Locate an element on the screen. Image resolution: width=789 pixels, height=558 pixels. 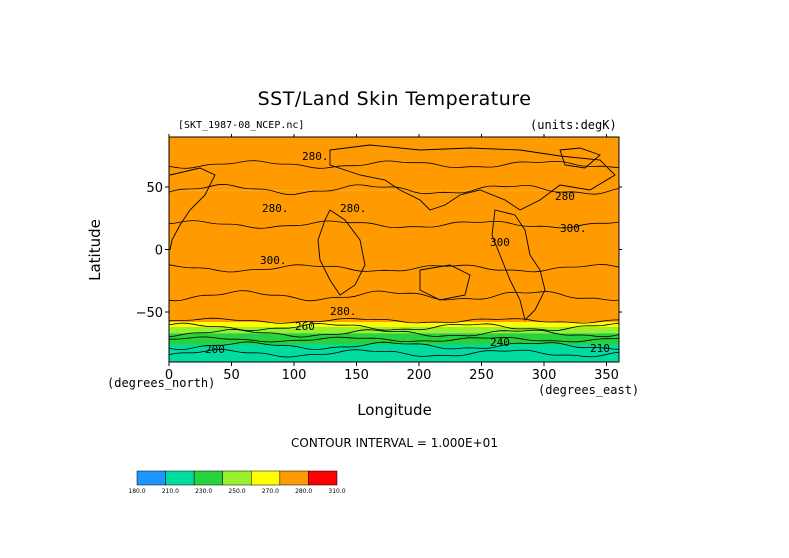
x-tick-label: 350 is located at coordinates (606, 375).